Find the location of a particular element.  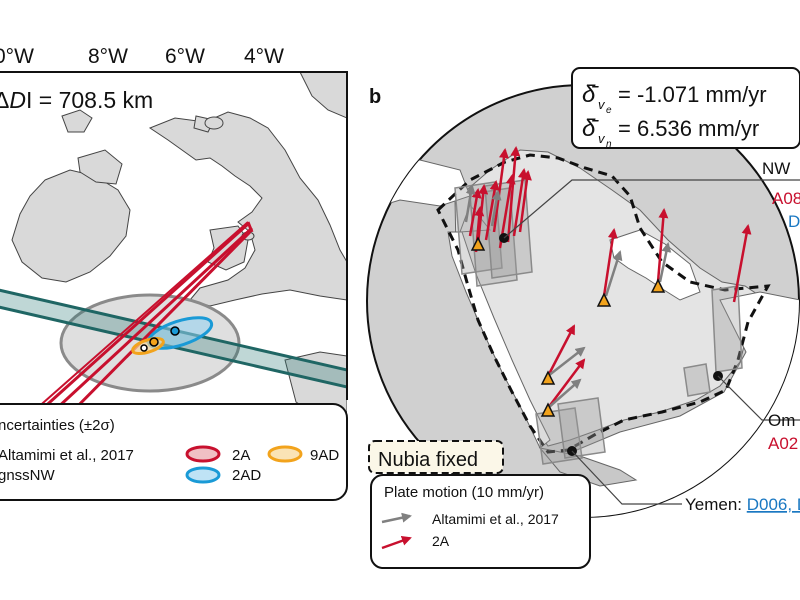

legend-gray-arrow is located at coordinates (396, 518).